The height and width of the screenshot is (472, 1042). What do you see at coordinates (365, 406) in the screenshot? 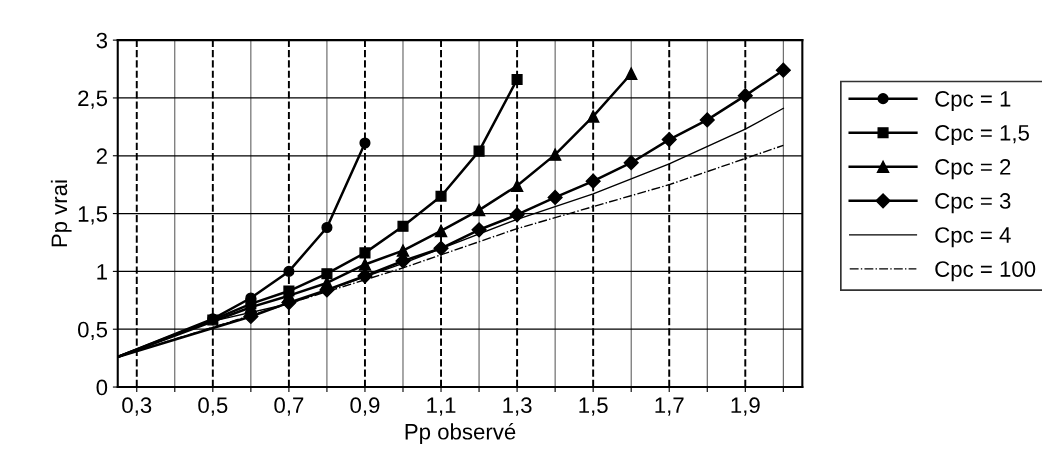
I see `x-tick-label: 0,9` at bounding box center [365, 406].